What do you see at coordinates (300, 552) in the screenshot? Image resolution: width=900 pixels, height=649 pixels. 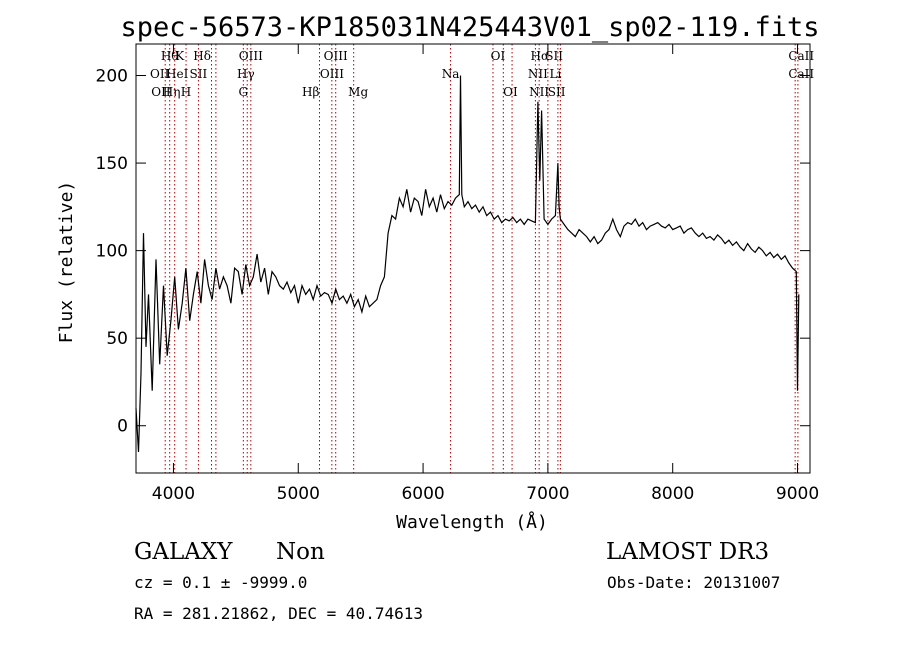 I see `object-subclass: Non` at bounding box center [300, 552].